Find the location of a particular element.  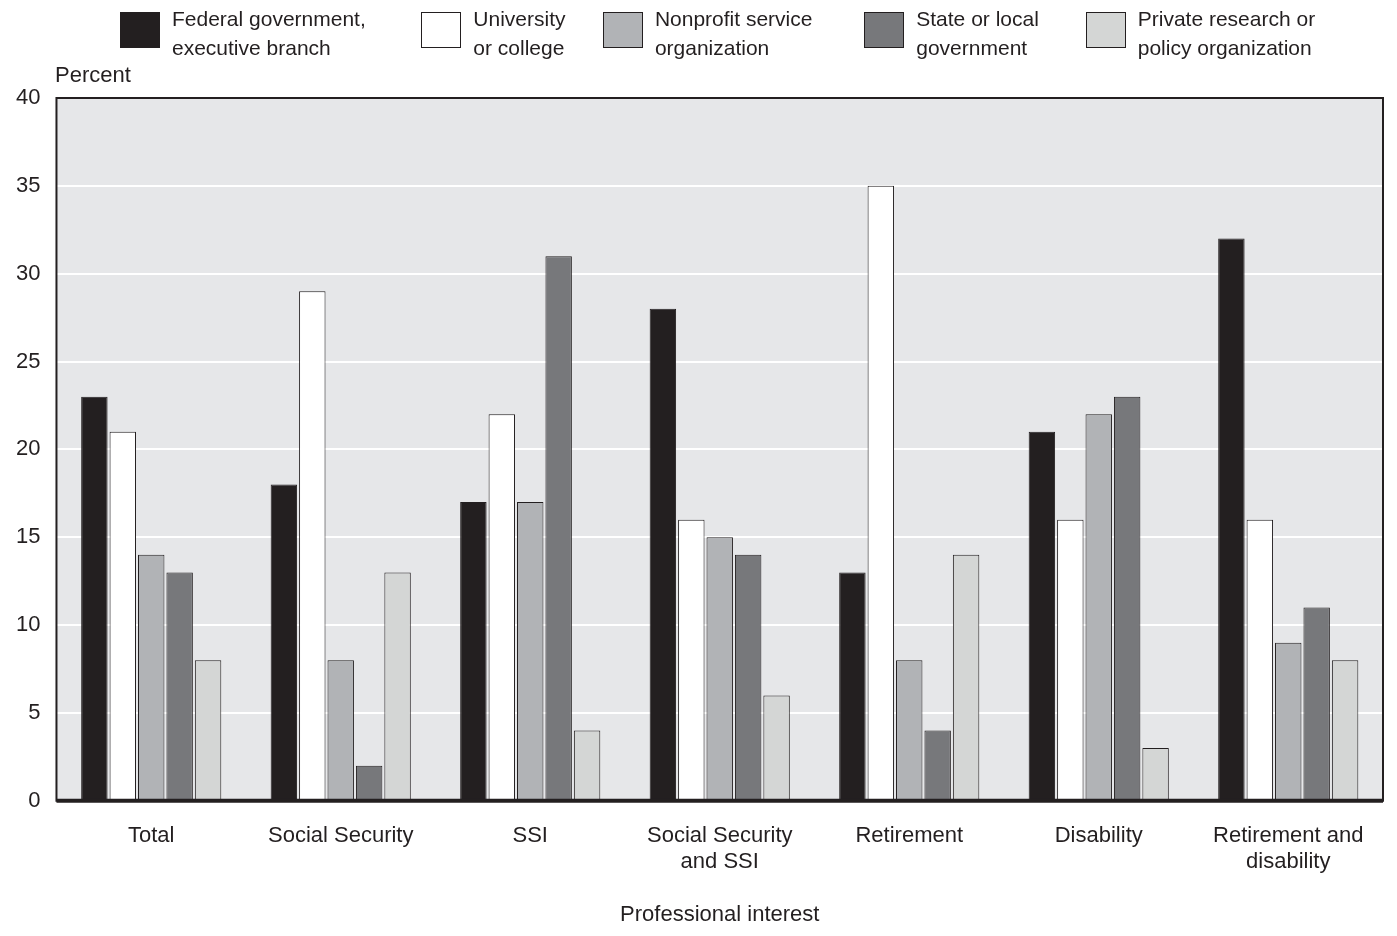

x-tick-label: Disability is located at coordinates (1098, 835).